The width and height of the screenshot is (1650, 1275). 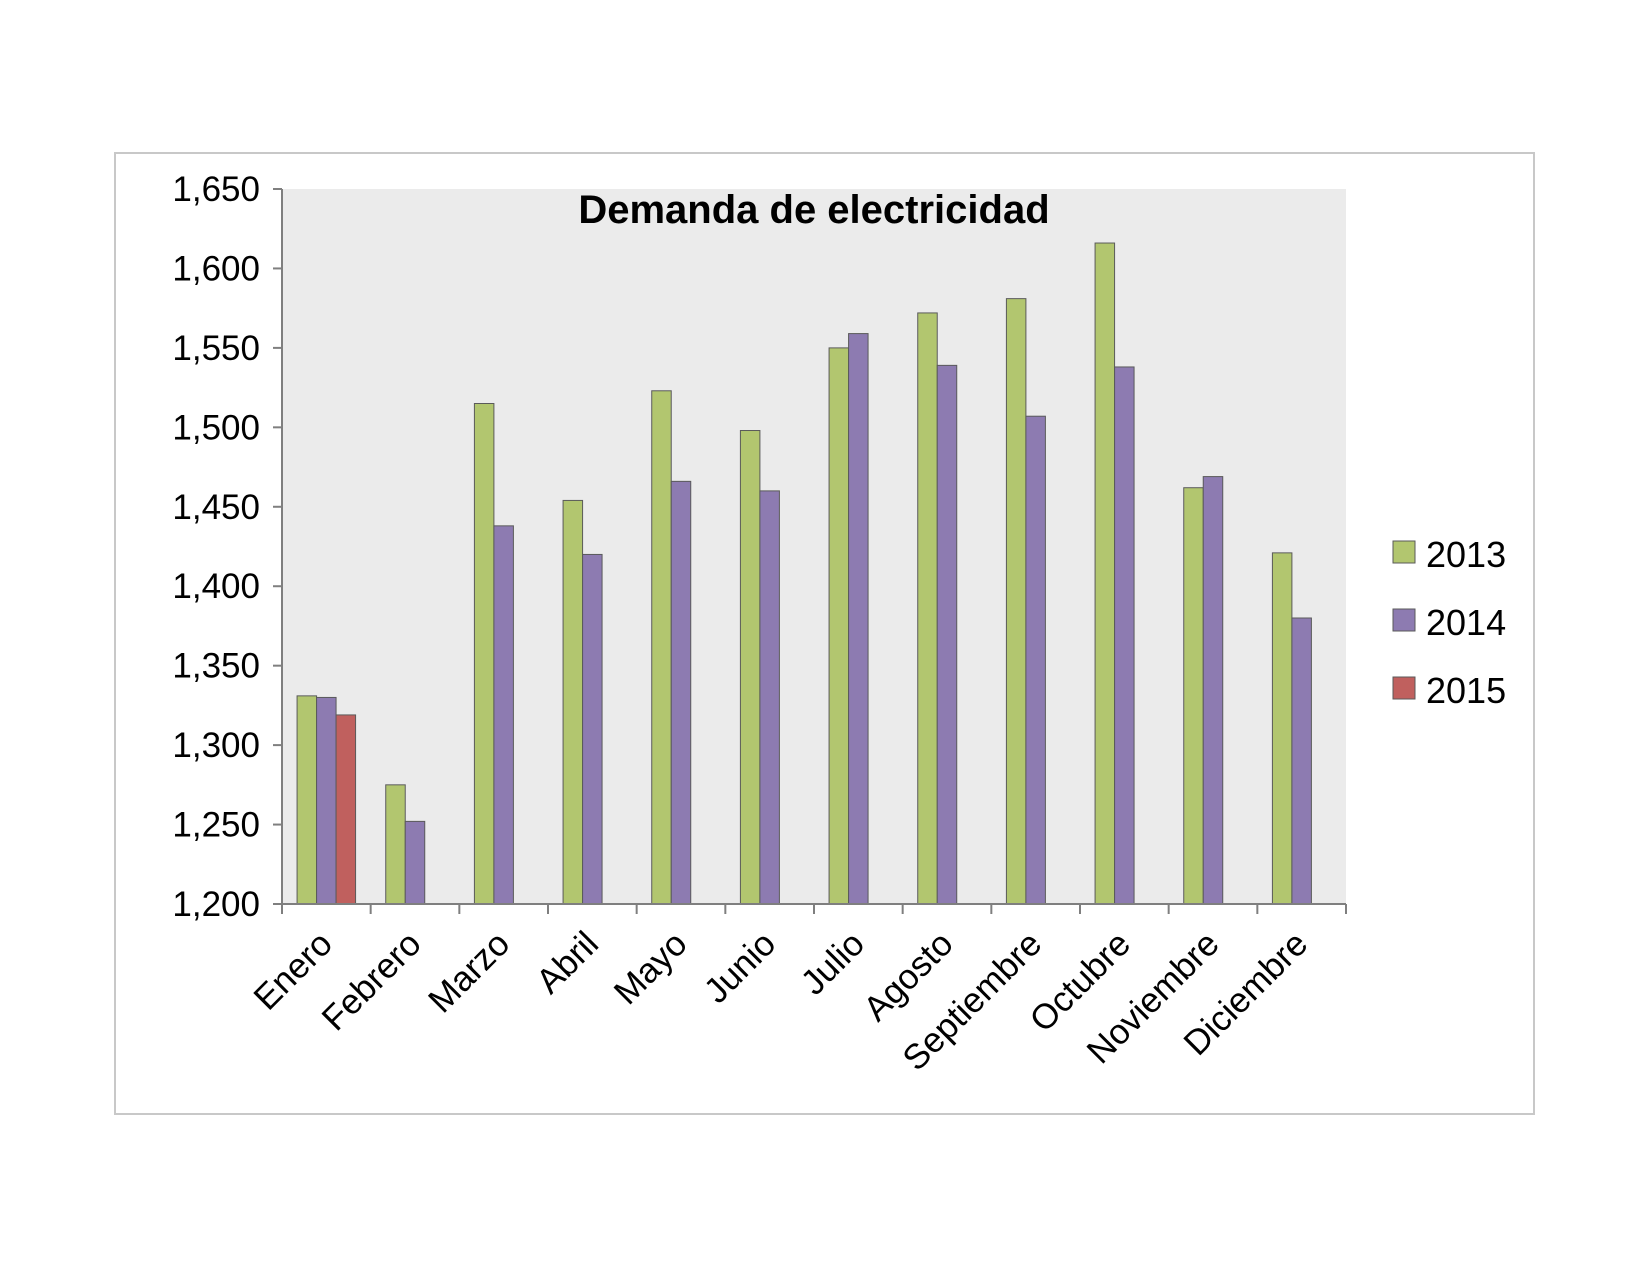 I want to click on bar-2013-diciembre, so click(x=1282, y=728).